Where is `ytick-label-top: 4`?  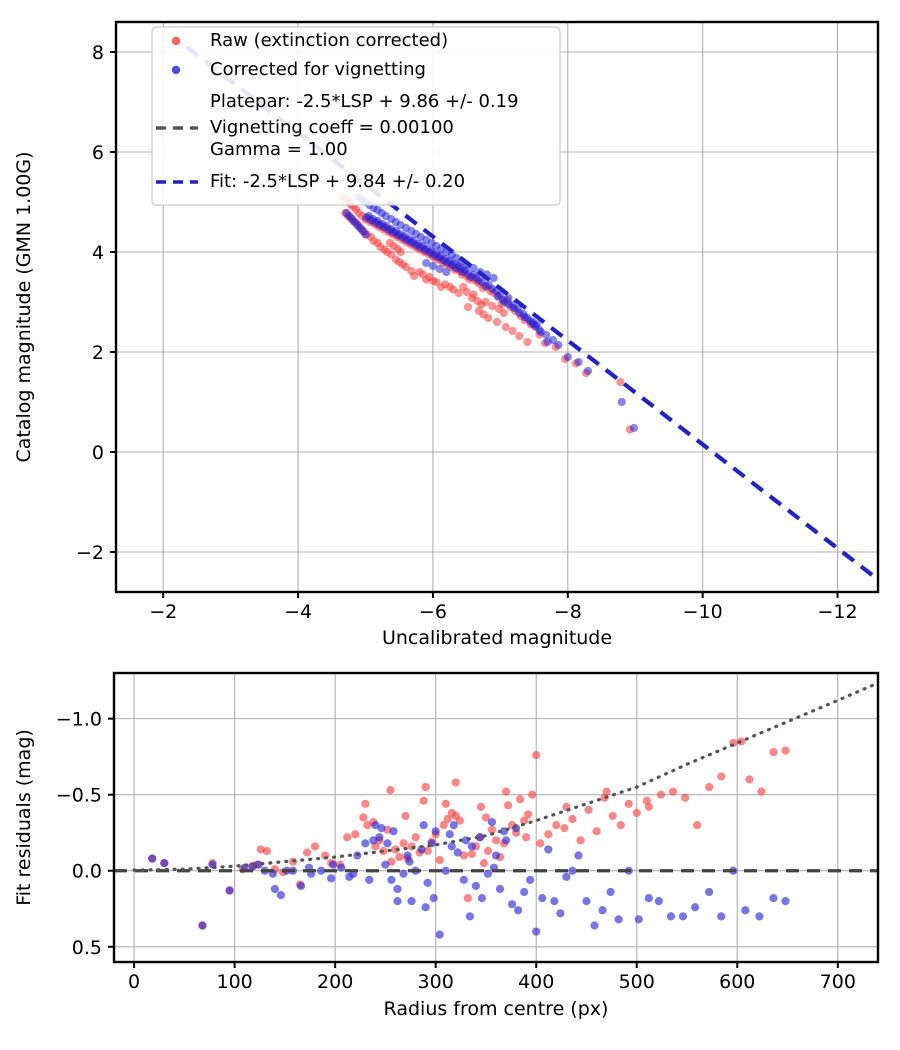
ytick-label-top: 4 is located at coordinates (98, 253).